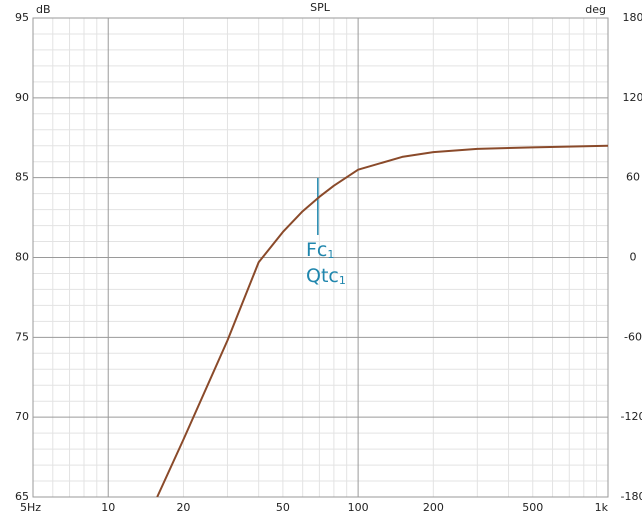  Describe the element at coordinates (22, 496) in the screenshot. I see `y-tick-label: 65` at that location.